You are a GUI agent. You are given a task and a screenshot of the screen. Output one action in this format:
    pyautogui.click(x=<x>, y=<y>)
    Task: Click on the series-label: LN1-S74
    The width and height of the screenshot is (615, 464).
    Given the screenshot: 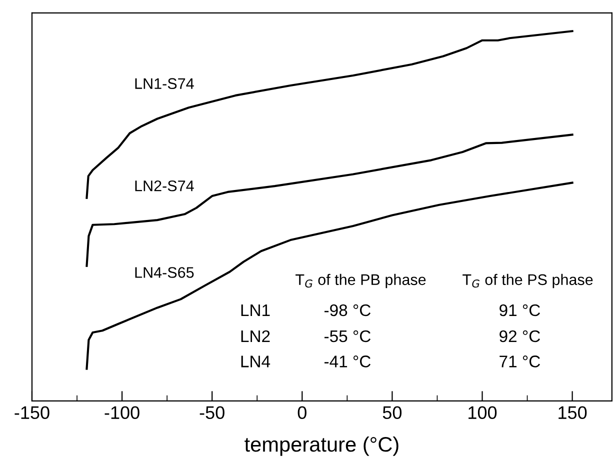 What is the action you would take?
    pyautogui.click(x=164, y=83)
    